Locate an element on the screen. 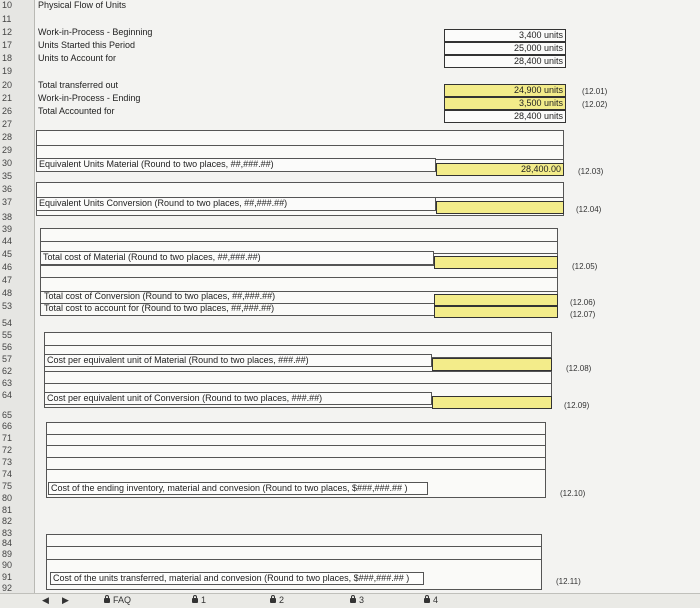 The width and height of the screenshot is (700, 608). input-eq-material: 28,400.00 is located at coordinates (500, 169).